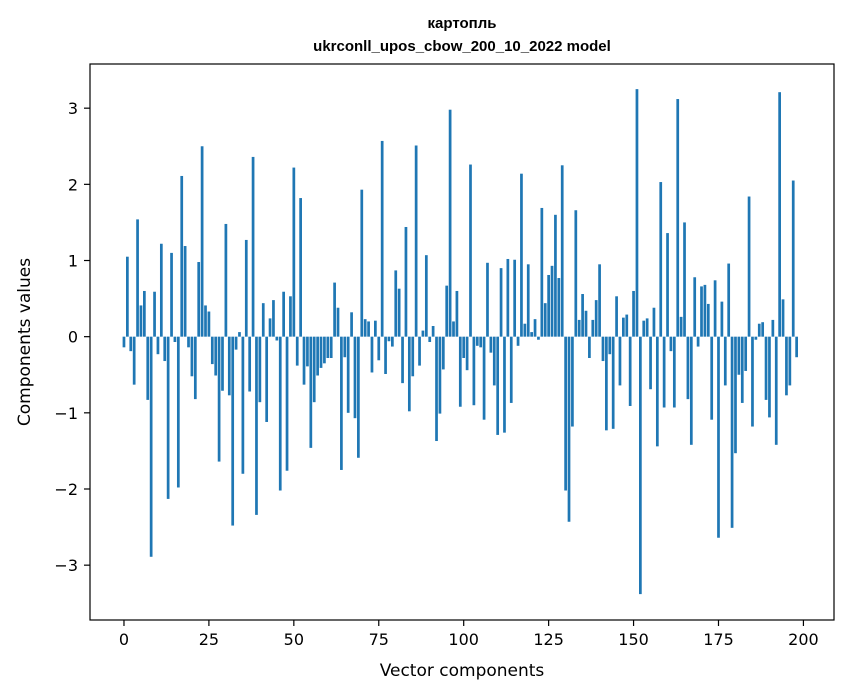  I want to click on x-tick-label: 0, so click(124, 639).